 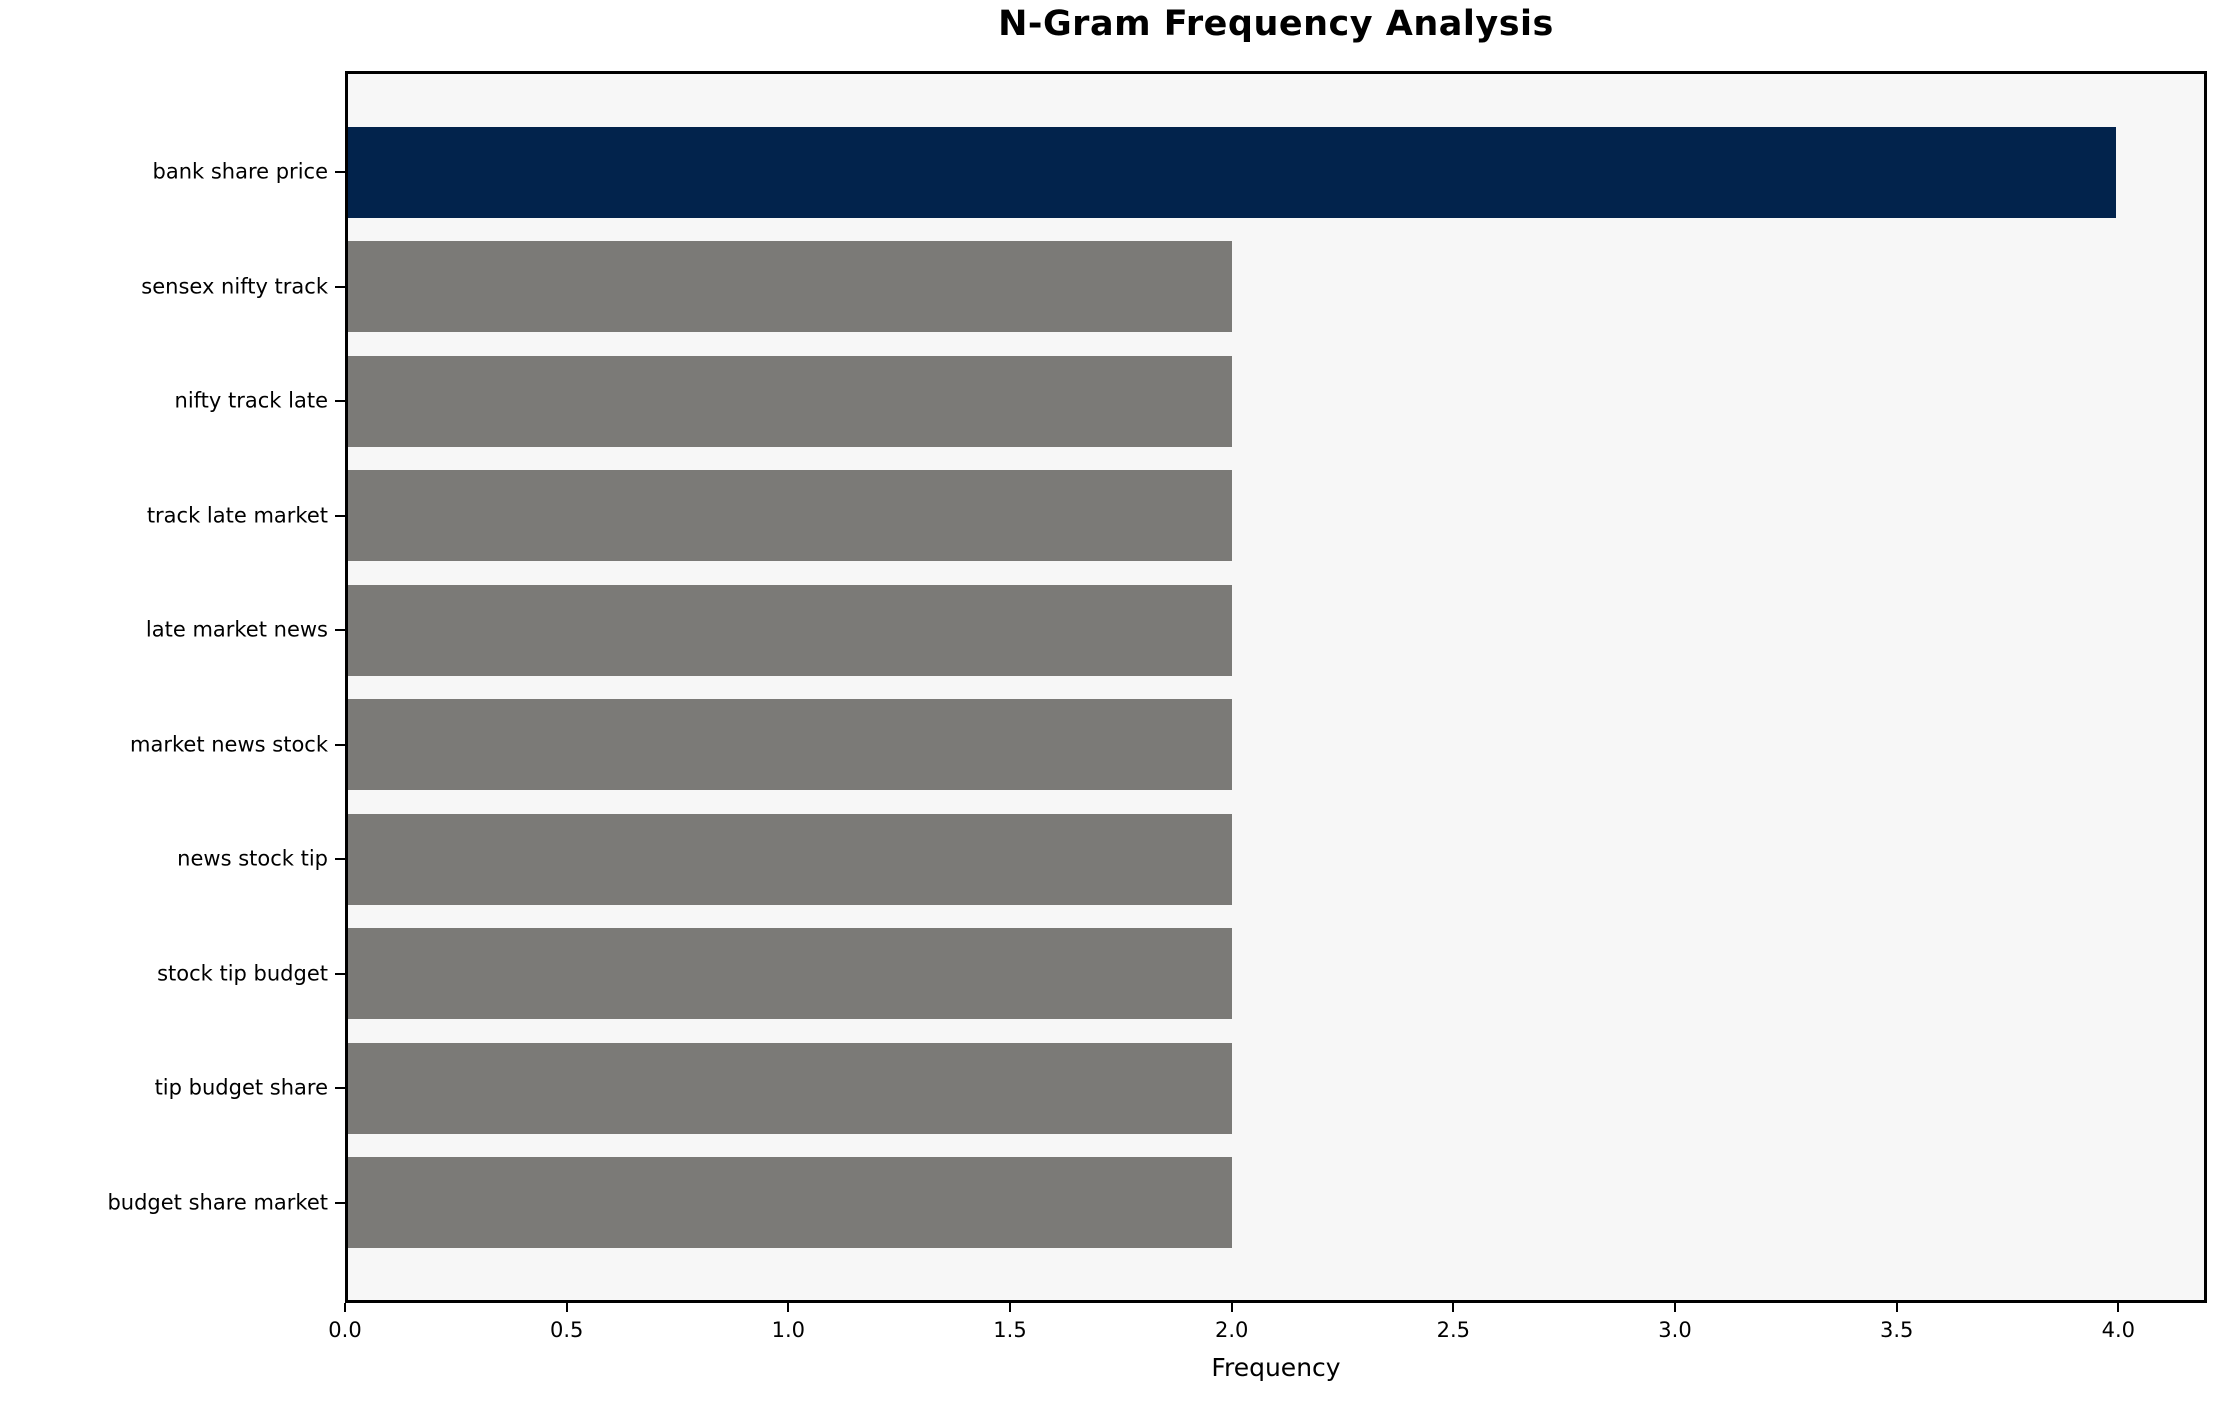 I want to click on x-tick-label: 0.0, so click(x=345, y=1330).